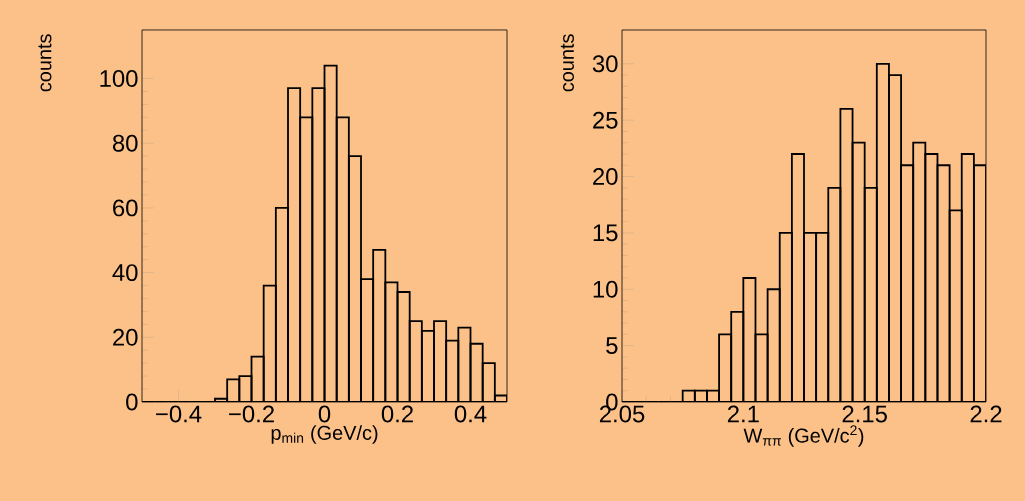 This screenshot has width=1025, height=501. I want to click on y-tick-label: 25, so click(605, 120).